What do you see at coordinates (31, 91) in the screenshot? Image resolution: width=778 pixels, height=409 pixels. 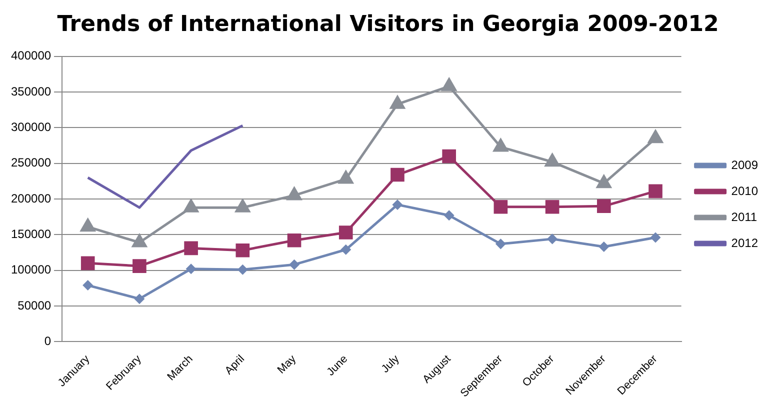 I see `y-tick-label: 350000` at bounding box center [31, 91].